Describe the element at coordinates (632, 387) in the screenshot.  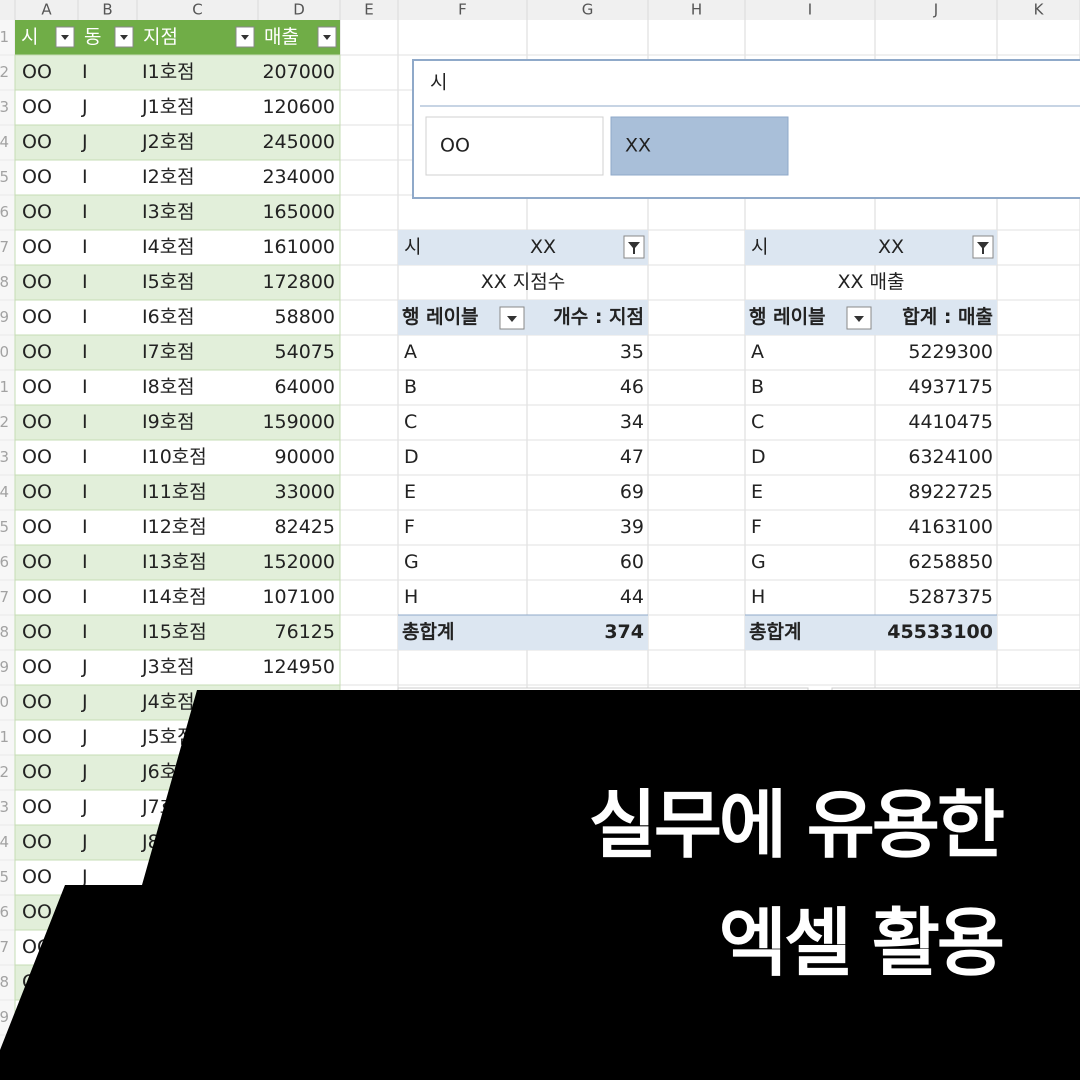
I see `pivot-row-value: 46` at that location.